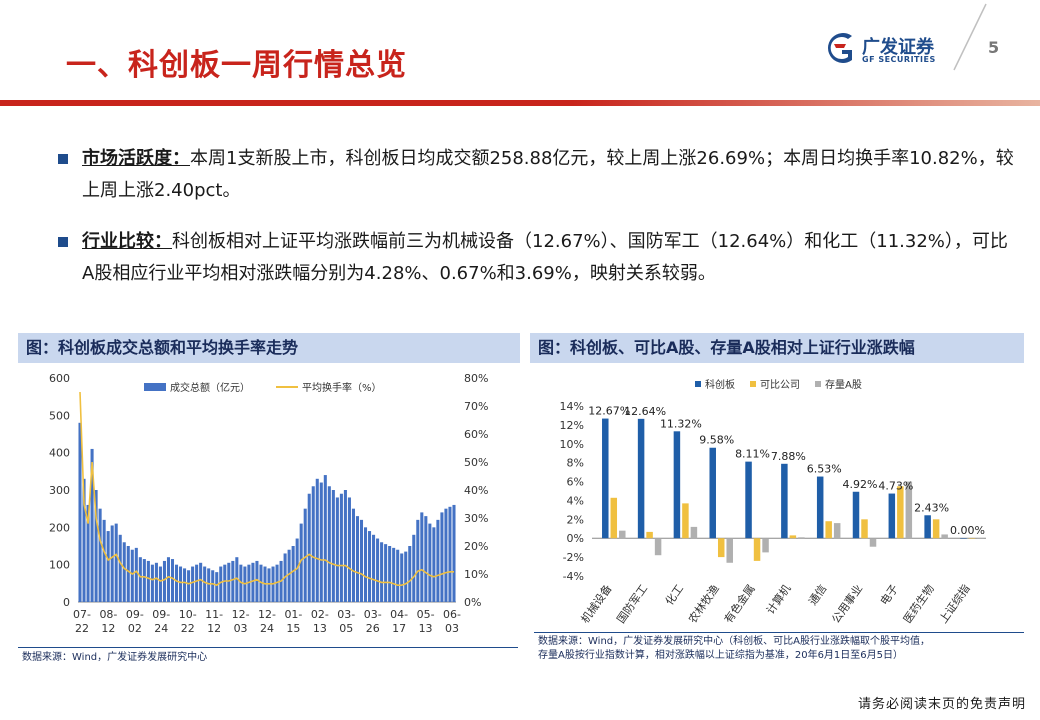 This screenshot has width=1040, height=720. Describe the element at coordinates (115, 657) in the screenshot. I see `left-chart-source: 数据来源：Wind，广发证券发展研究中心` at that location.